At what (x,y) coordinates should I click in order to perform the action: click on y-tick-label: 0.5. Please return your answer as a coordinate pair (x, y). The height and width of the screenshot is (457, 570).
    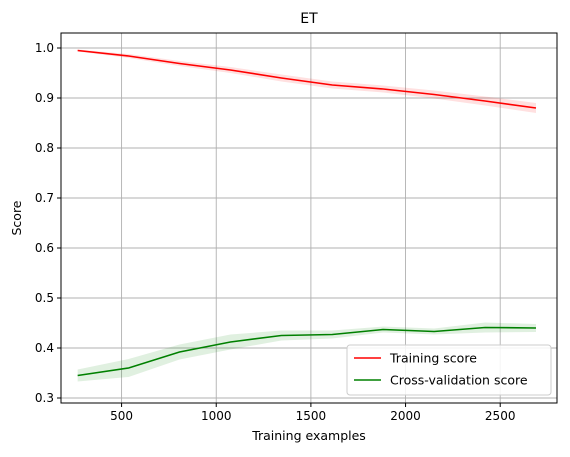
    Looking at the image, I should click on (44, 298).